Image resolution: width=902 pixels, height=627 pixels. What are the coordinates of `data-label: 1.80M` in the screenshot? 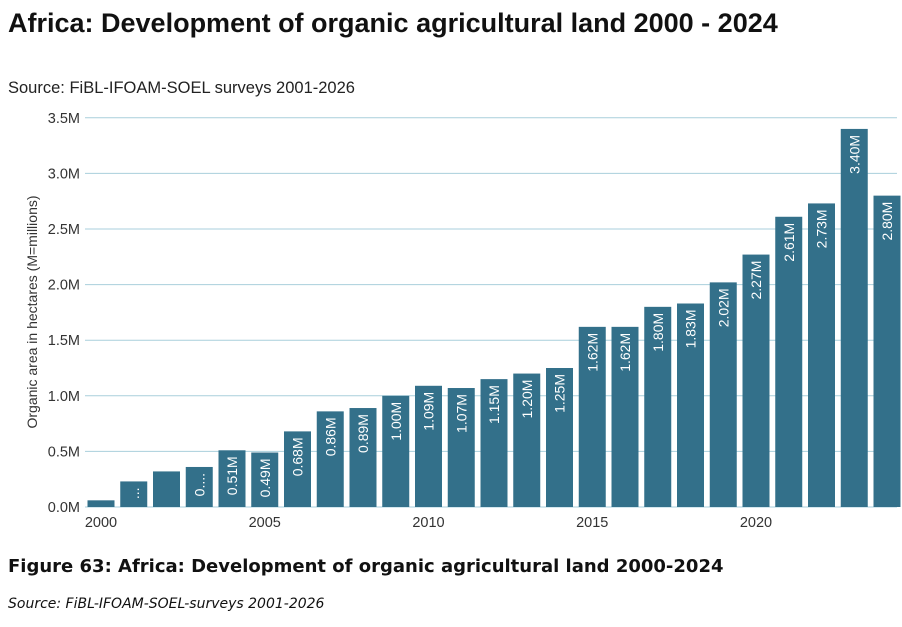 It's located at (658, 332).